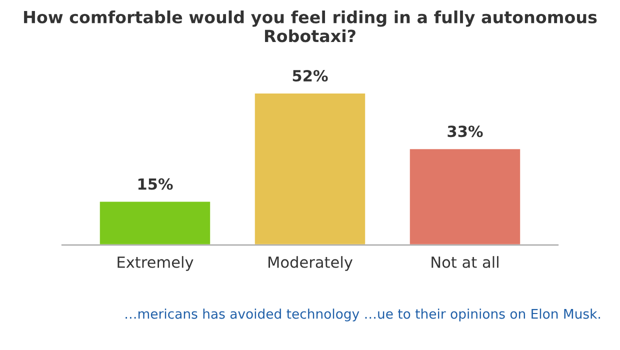 This screenshot has height=350, width=620. I want to click on data-label: 33%, so click(465, 132).